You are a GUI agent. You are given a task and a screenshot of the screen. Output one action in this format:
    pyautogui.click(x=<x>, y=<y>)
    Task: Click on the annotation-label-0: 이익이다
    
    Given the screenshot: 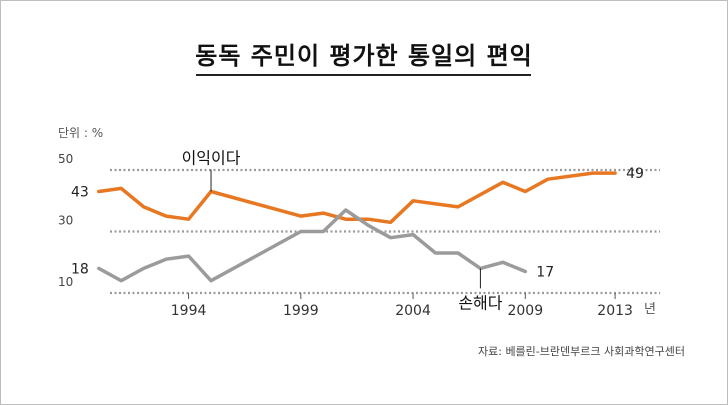 What is the action you would take?
    pyautogui.click(x=211, y=158)
    